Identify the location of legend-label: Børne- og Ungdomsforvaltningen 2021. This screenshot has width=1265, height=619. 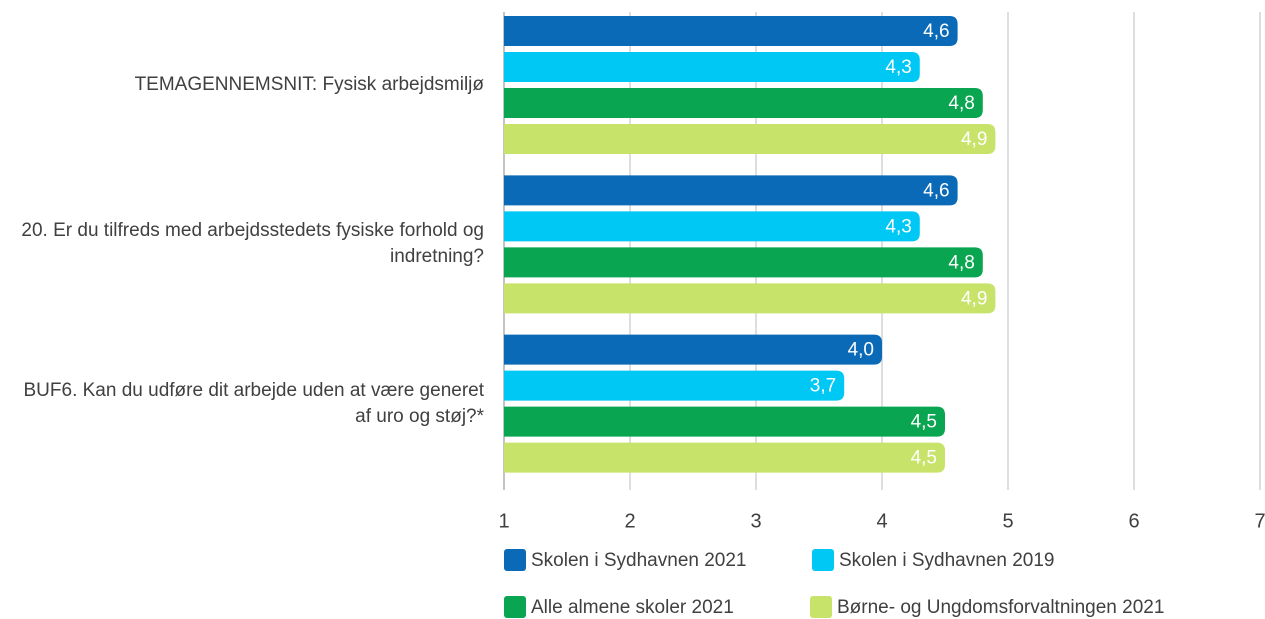
(1000, 607).